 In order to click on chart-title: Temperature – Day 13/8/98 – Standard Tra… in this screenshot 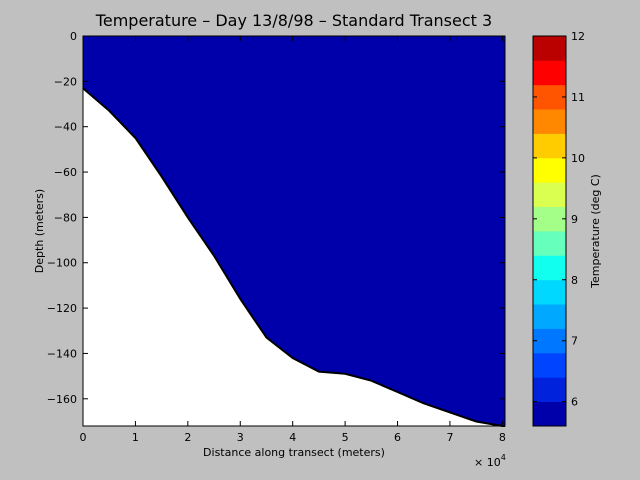, I will do `click(293, 20)`.